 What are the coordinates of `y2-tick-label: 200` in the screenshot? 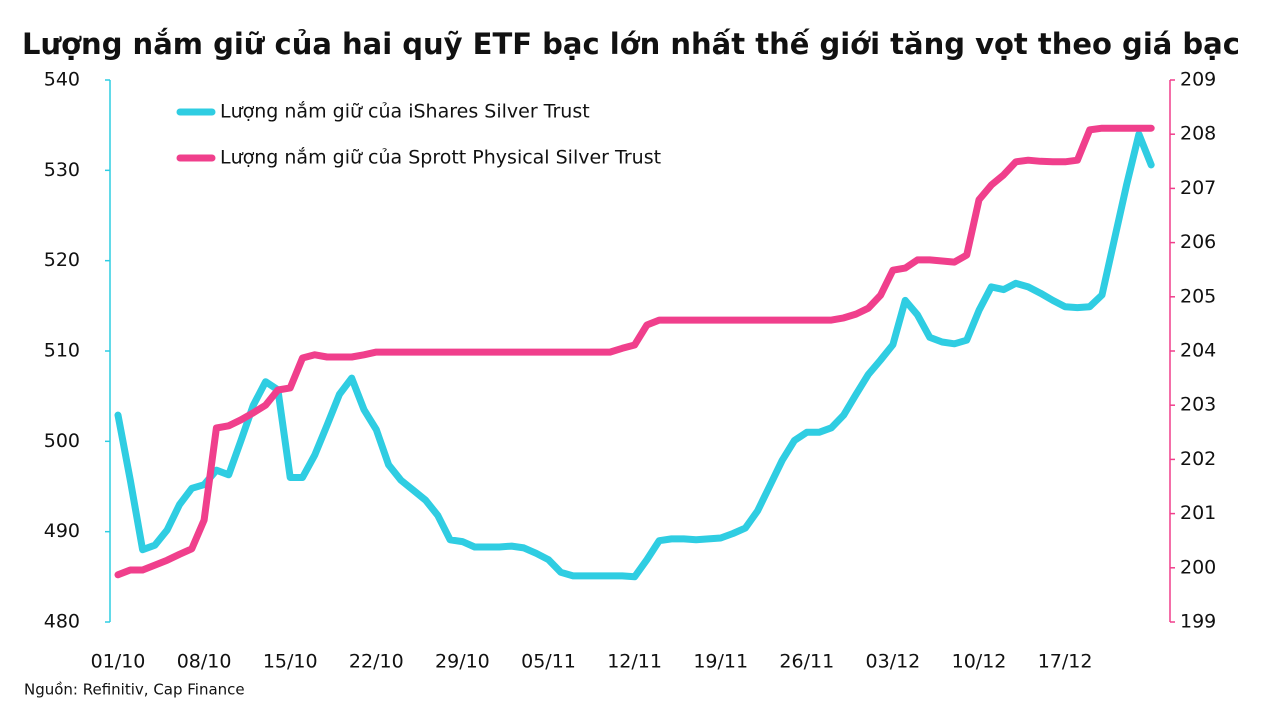 It's located at (1198, 567).